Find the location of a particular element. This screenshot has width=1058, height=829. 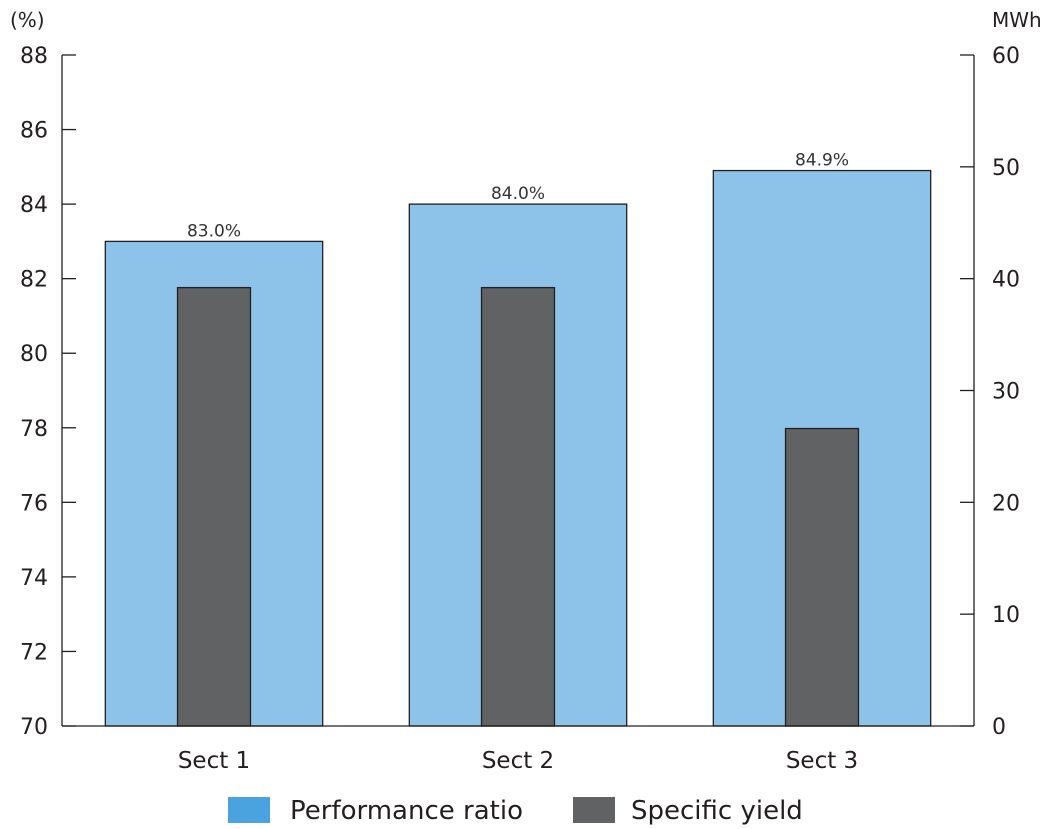

right-tick-label: 0 is located at coordinates (999, 727).